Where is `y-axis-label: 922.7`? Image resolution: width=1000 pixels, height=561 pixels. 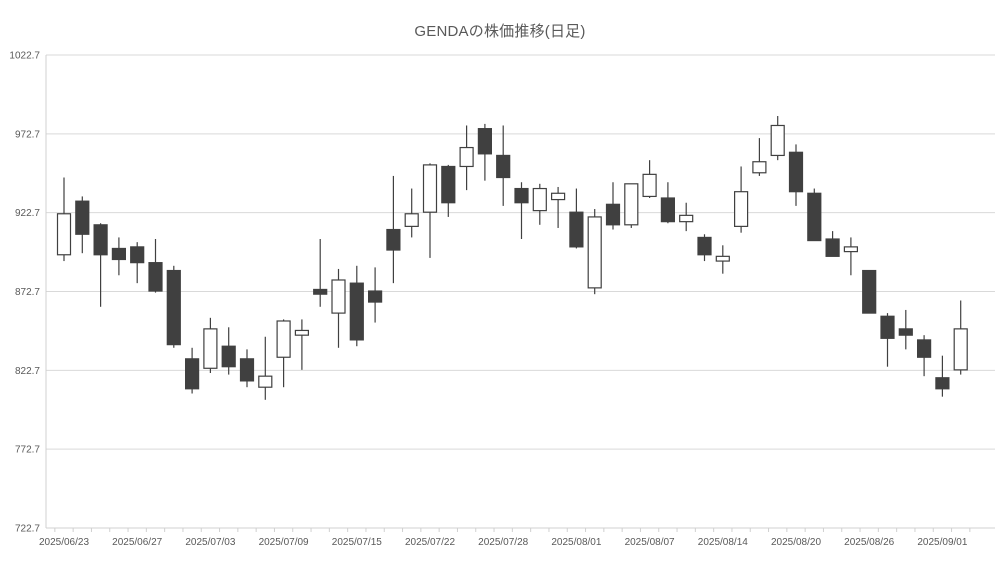 y-axis-label: 922.7 is located at coordinates (27, 213).